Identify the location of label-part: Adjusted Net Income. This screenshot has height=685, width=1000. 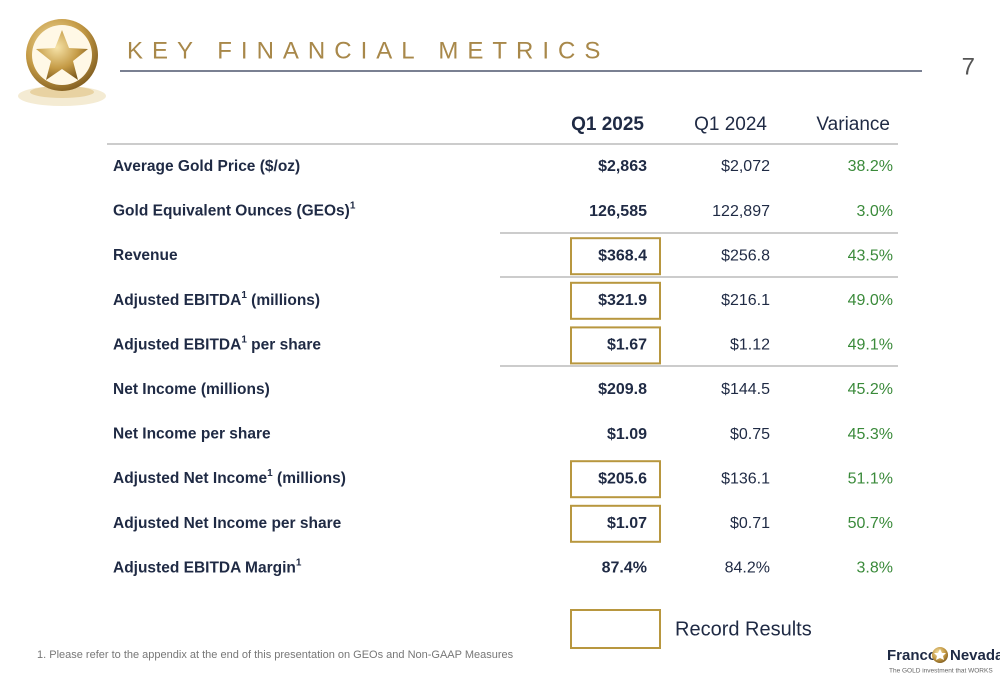
(190, 478).